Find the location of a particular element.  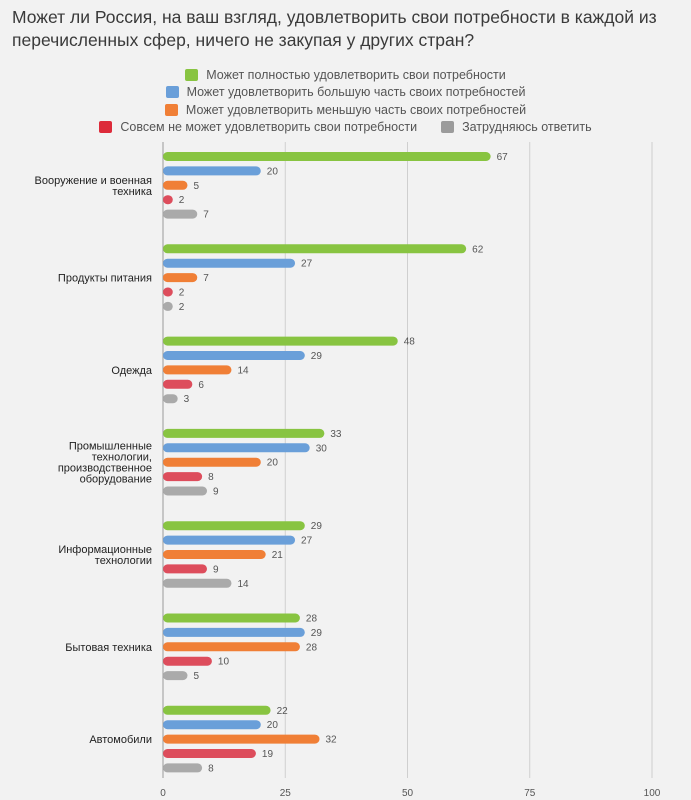

legend-swatch-less is located at coordinates (171, 109).